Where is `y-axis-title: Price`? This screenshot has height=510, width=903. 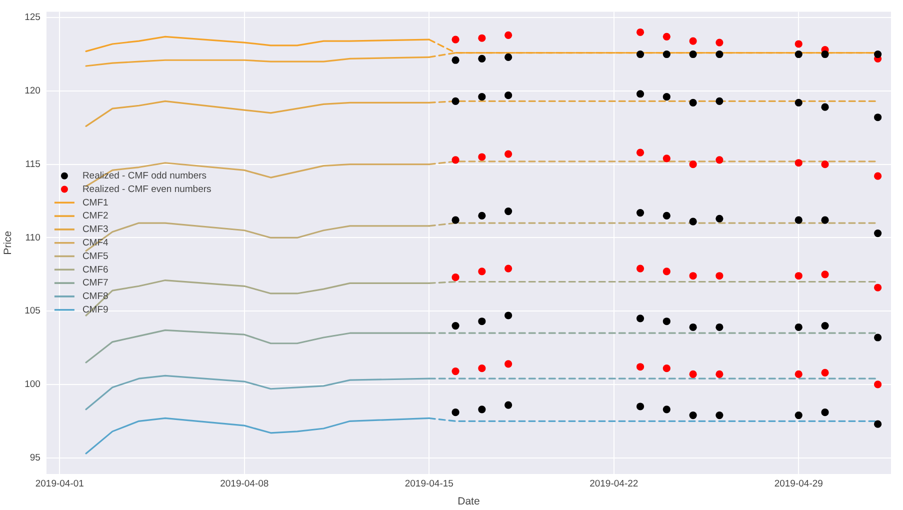
y-axis-title: Price is located at coordinates (8, 242).